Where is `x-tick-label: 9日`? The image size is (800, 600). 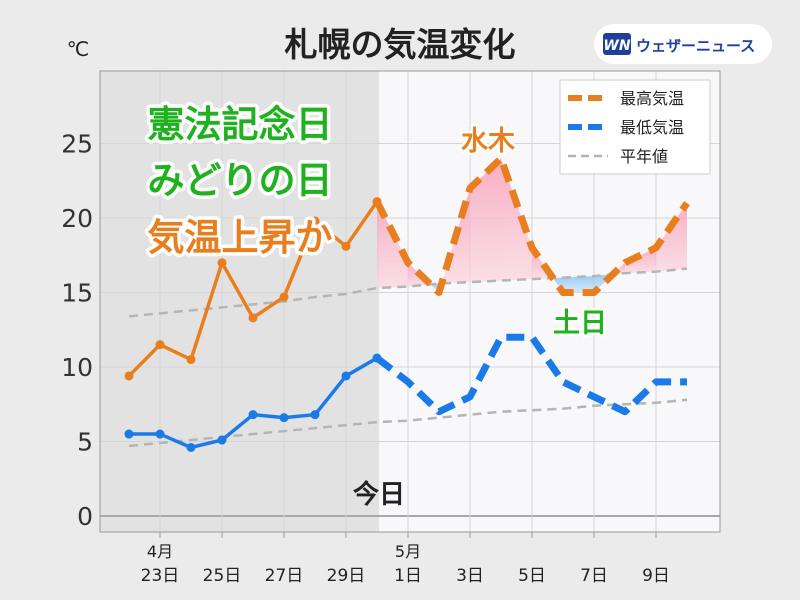
x-tick-label: 9日 is located at coordinates (656, 576).